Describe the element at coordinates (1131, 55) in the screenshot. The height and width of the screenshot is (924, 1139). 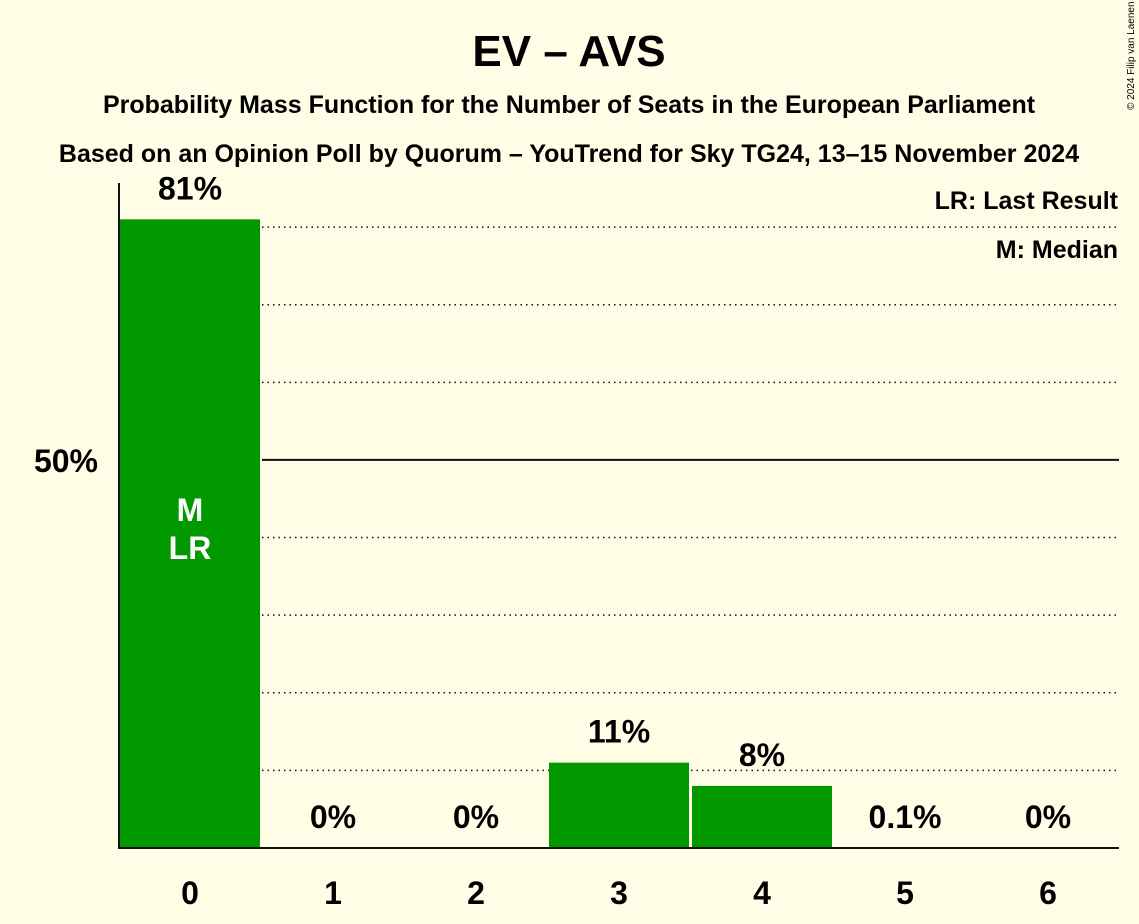
I see `copyright-text: © 2024 Filip van Laenen` at that location.